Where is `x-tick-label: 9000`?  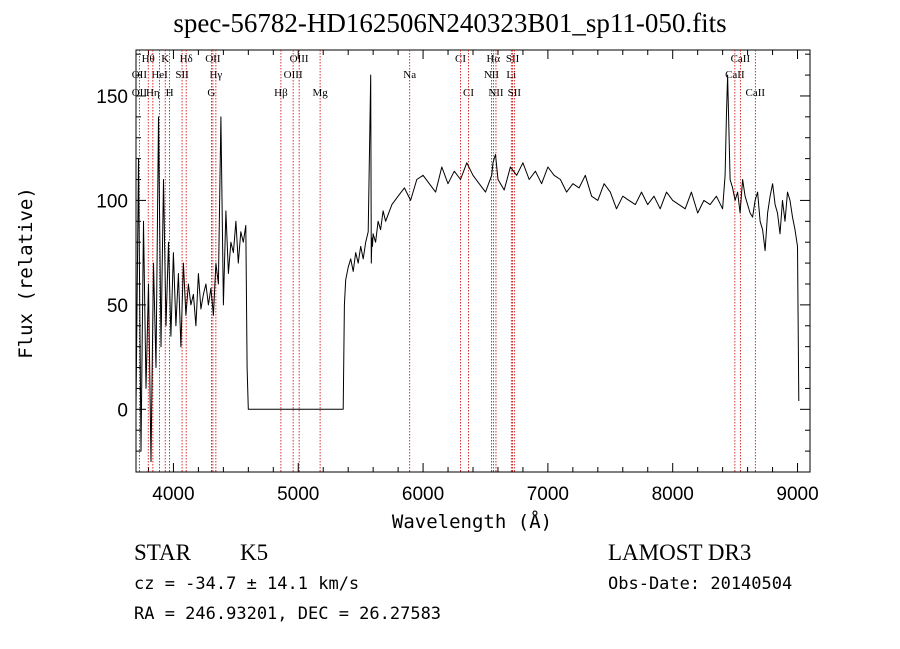
x-tick-label: 9000 is located at coordinates (797, 494).